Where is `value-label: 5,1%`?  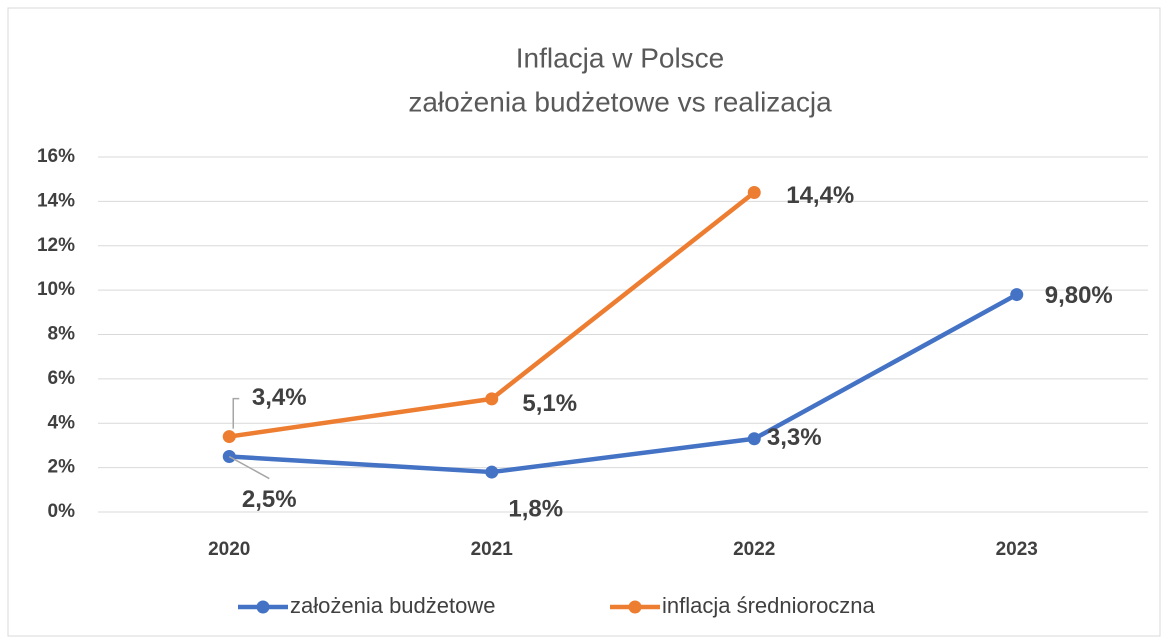 value-label: 5,1% is located at coordinates (549, 403).